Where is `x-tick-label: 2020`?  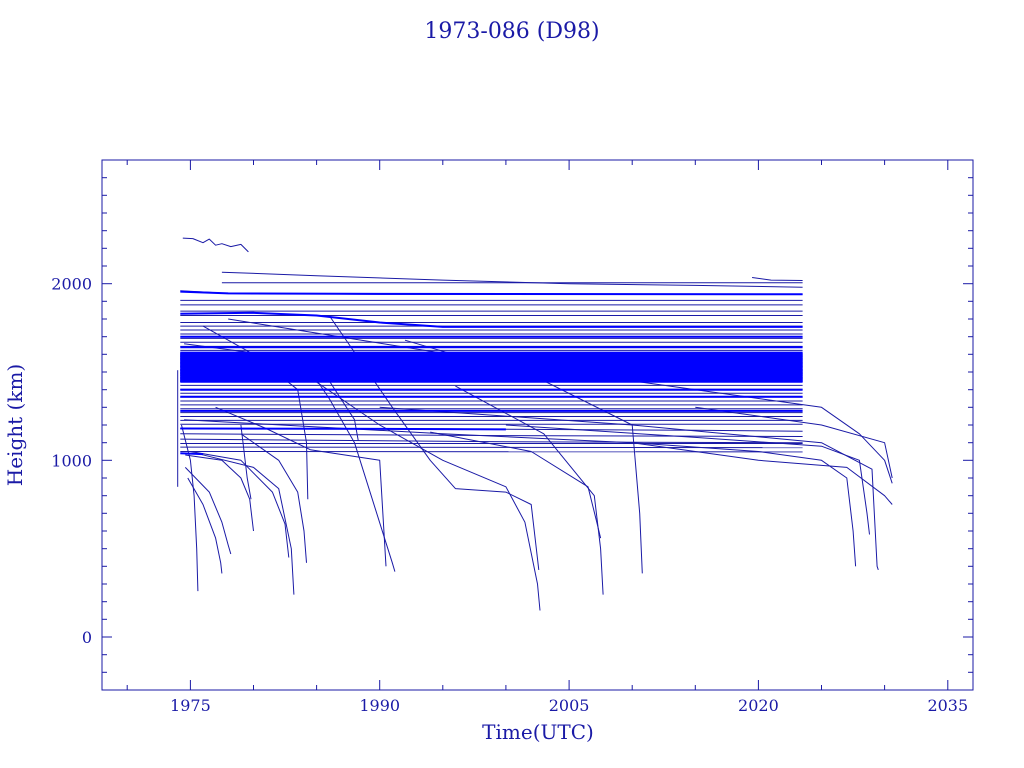
x-tick-label: 2020 is located at coordinates (758, 705).